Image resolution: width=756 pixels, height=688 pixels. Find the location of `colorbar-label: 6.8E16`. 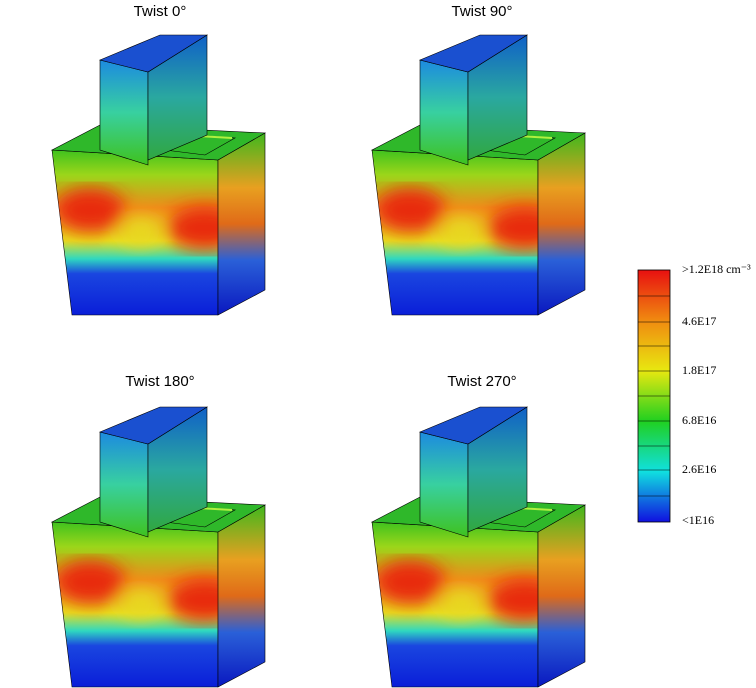

colorbar-label: 6.8E16 is located at coordinates (699, 420).